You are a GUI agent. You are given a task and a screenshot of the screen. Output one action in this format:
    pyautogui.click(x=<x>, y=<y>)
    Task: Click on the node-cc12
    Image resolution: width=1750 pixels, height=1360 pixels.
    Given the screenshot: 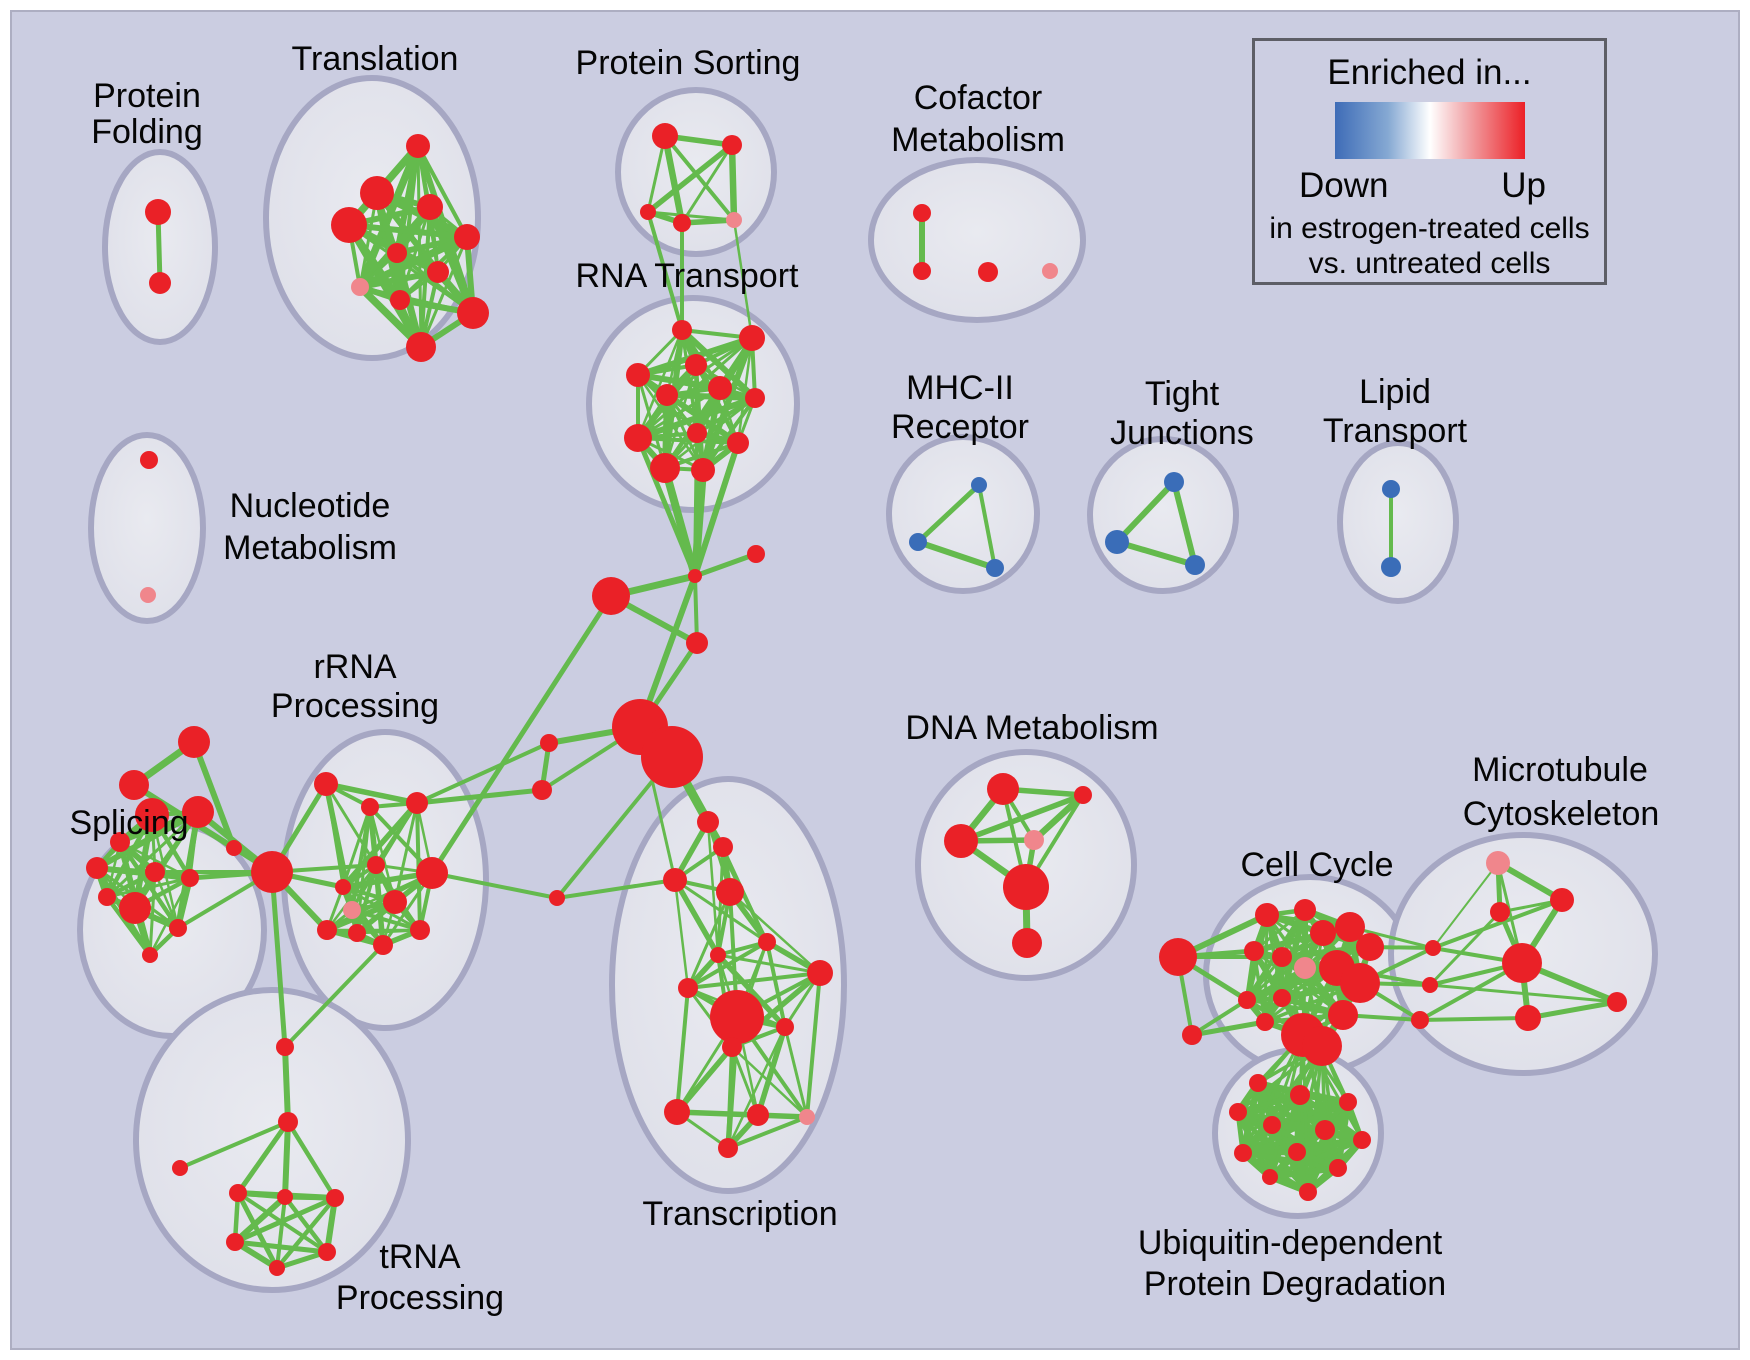 What is the action you would take?
    pyautogui.click(x=1282, y=998)
    